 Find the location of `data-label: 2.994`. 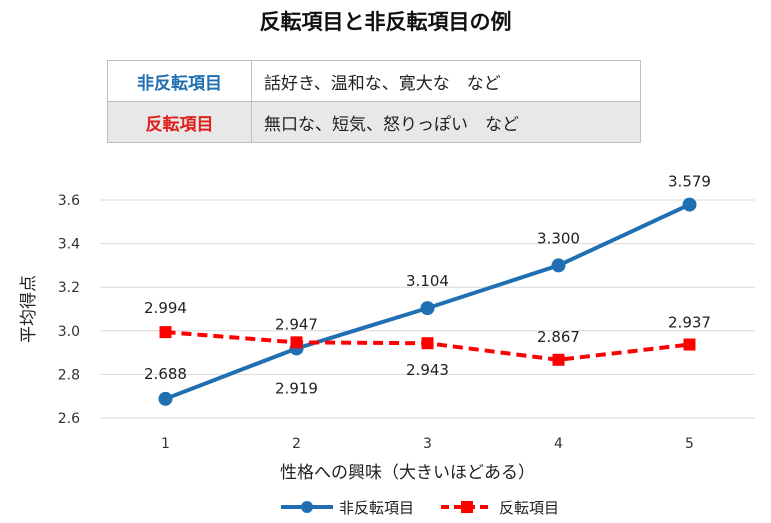

data-label: 2.994 is located at coordinates (165, 308).